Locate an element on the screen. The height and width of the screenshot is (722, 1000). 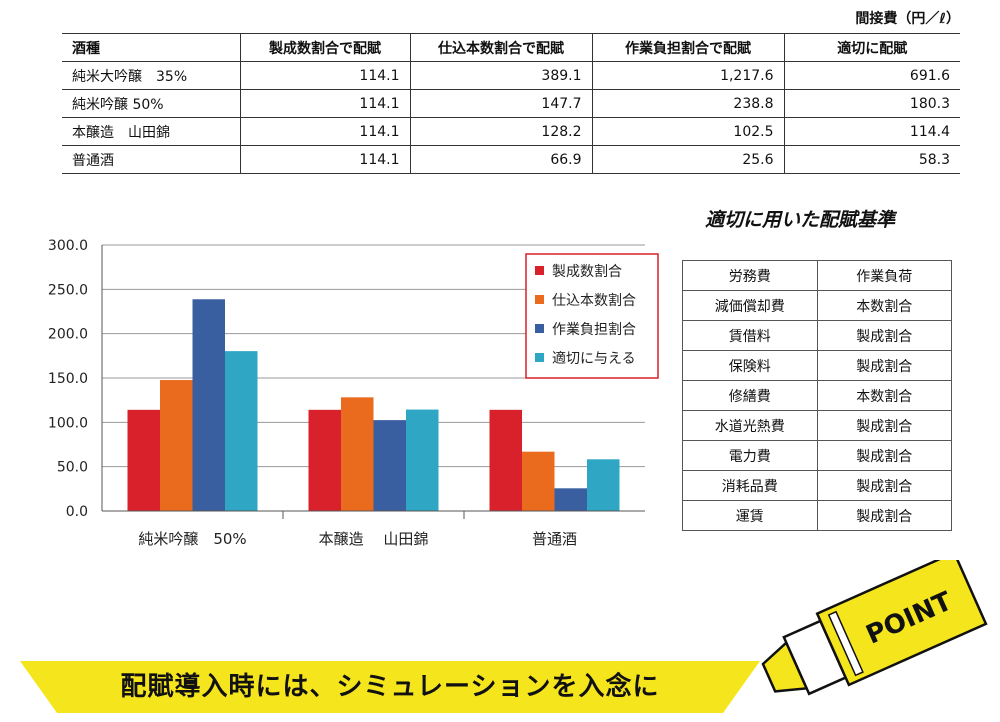
y-tick-label: 200.0 is located at coordinates (68, 335).